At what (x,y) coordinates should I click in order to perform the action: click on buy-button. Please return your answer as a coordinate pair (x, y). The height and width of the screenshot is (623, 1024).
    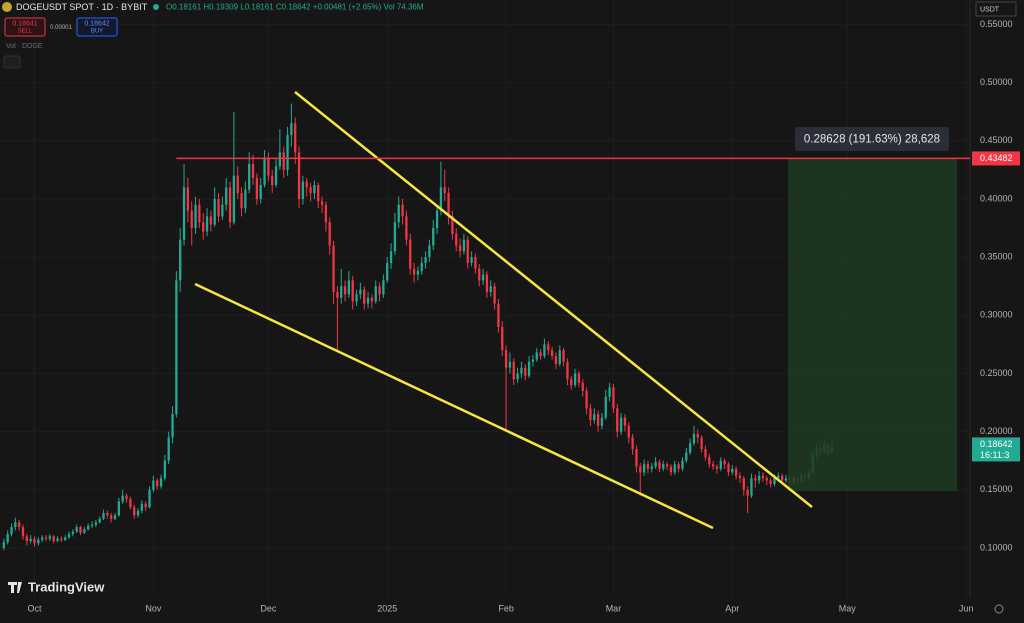
    Looking at the image, I should click on (97, 27).